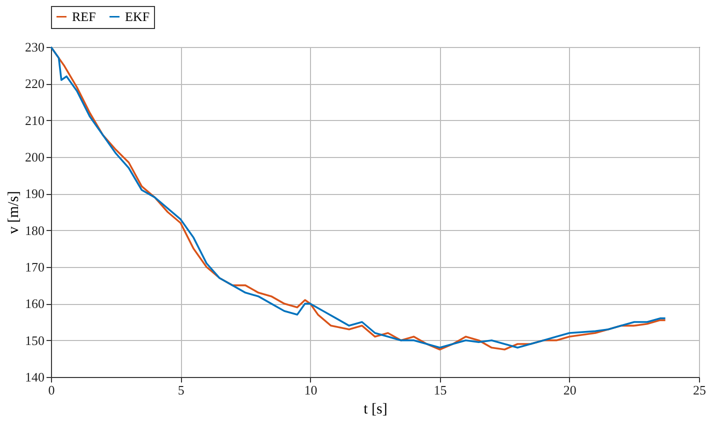  Describe the element at coordinates (34, 267) in the screenshot. I see `y-tick-label: 170` at that location.